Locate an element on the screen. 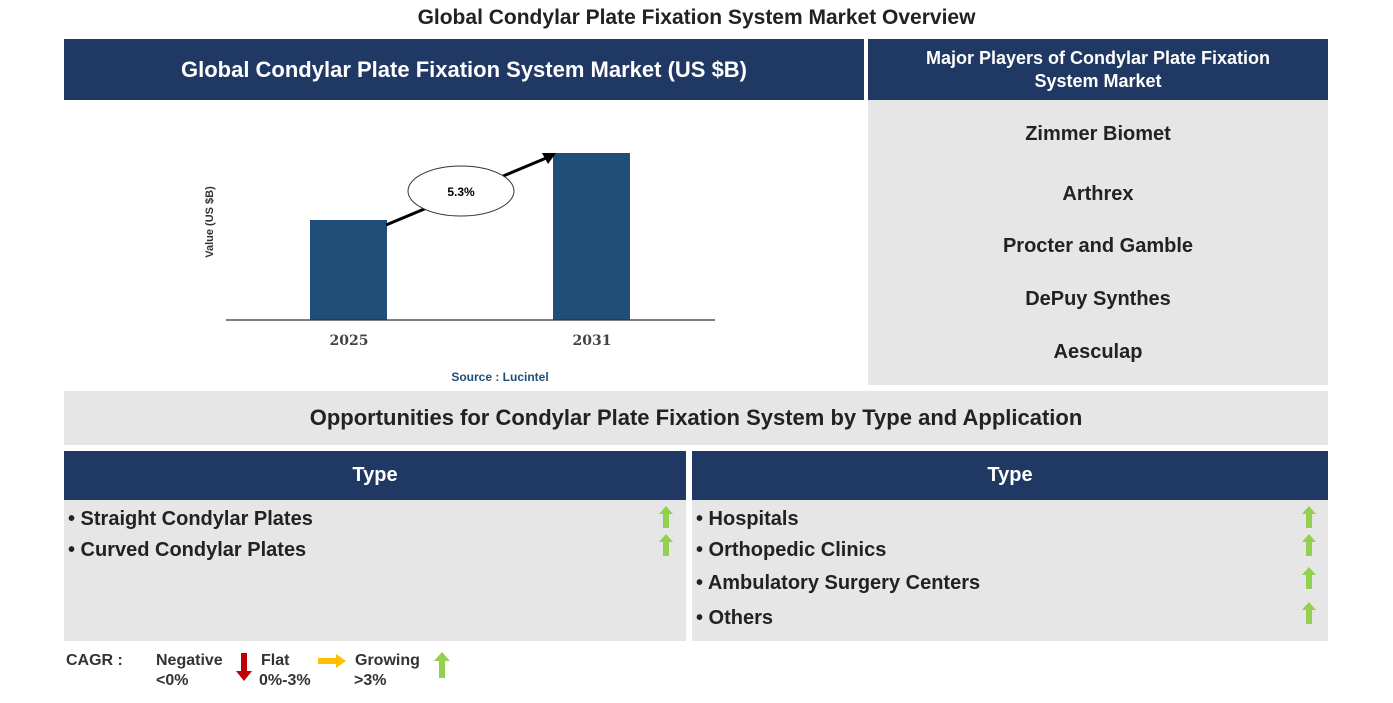 This screenshot has height=703, width=1393. application-item: • Ambulatory Surgery Centers is located at coordinates (838, 583).